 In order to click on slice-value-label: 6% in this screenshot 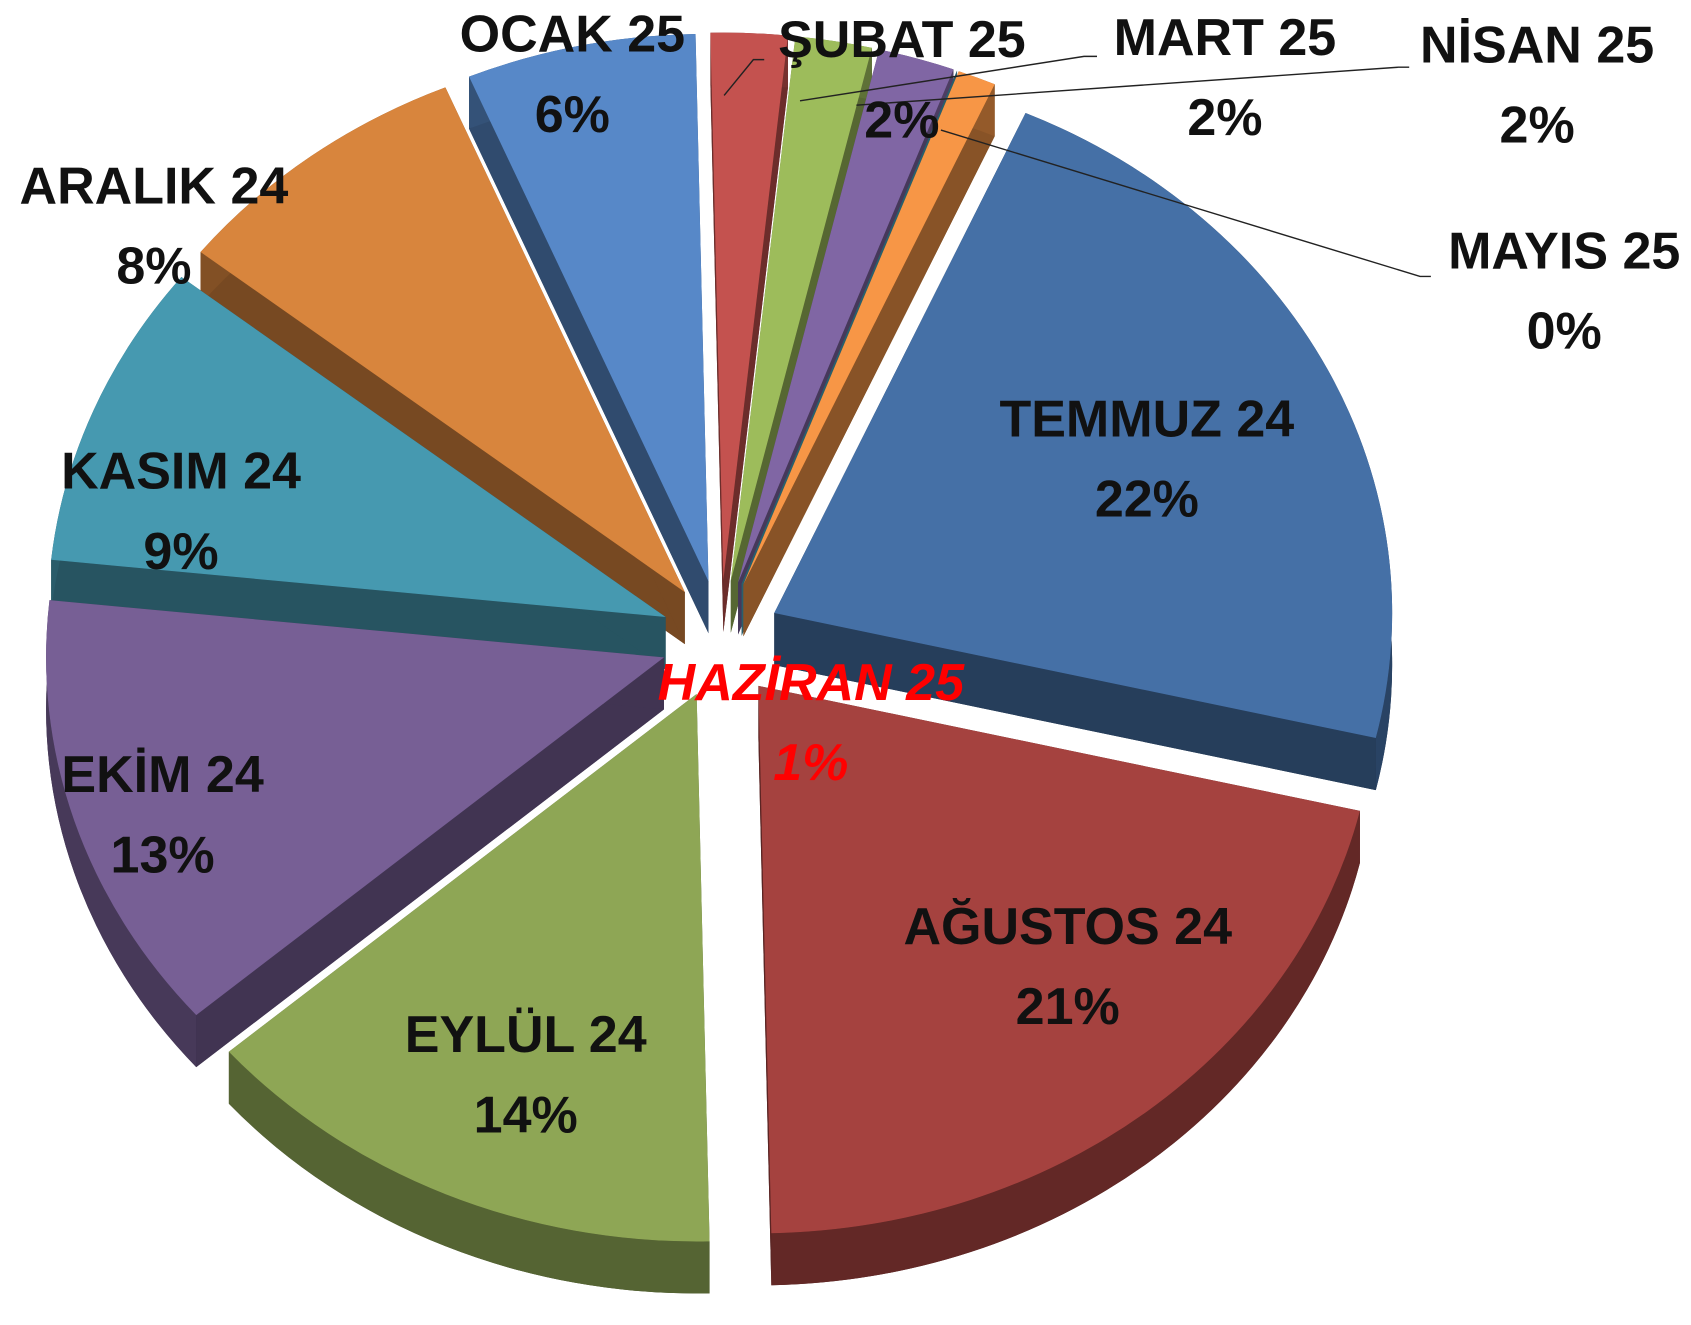, I will do `click(572, 115)`.